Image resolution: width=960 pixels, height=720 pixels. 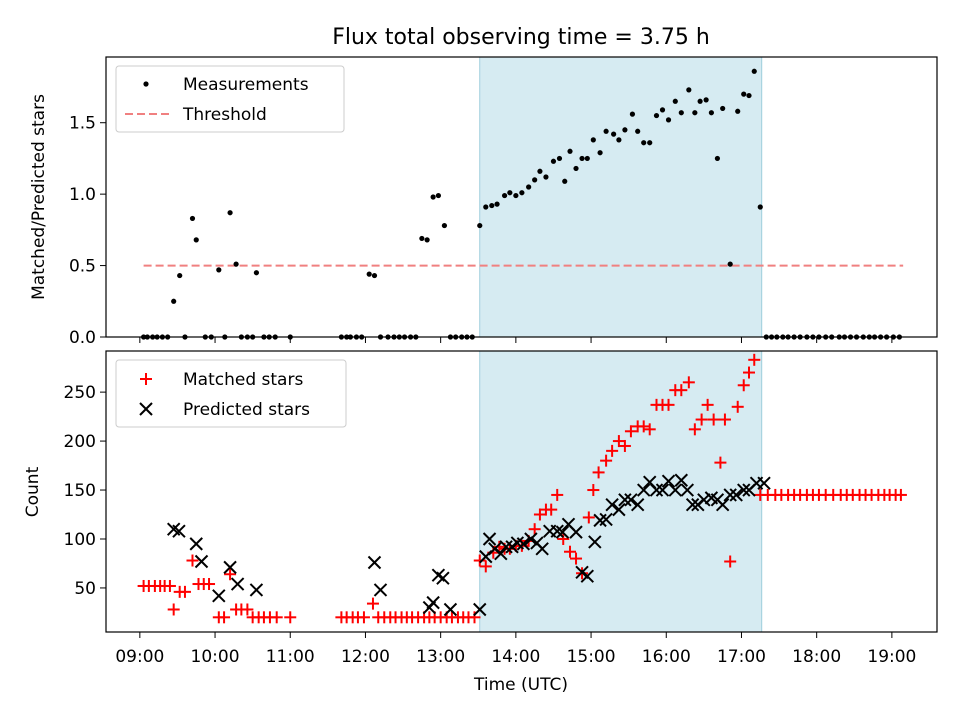 What do you see at coordinates (666, 657) in the screenshot?
I see `x-tick-label: 16:00` at bounding box center [666, 657].